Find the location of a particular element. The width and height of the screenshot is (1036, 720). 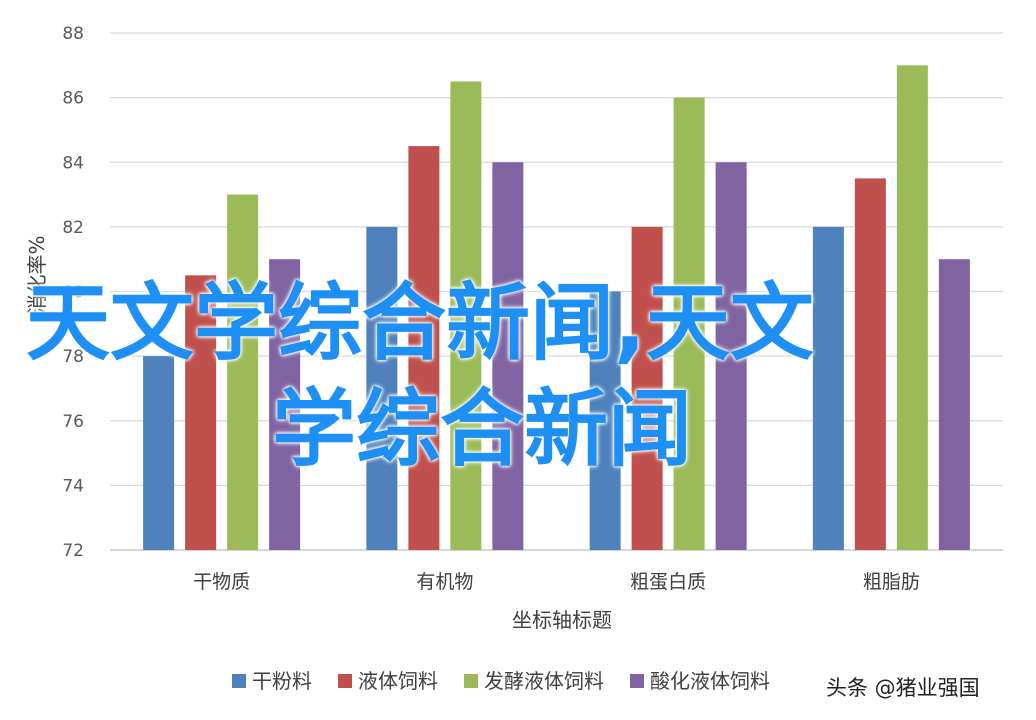

legend: 干粉料 液体饲料 发酵液体饲料 酸化液体饲料 is located at coordinates (501, 681).